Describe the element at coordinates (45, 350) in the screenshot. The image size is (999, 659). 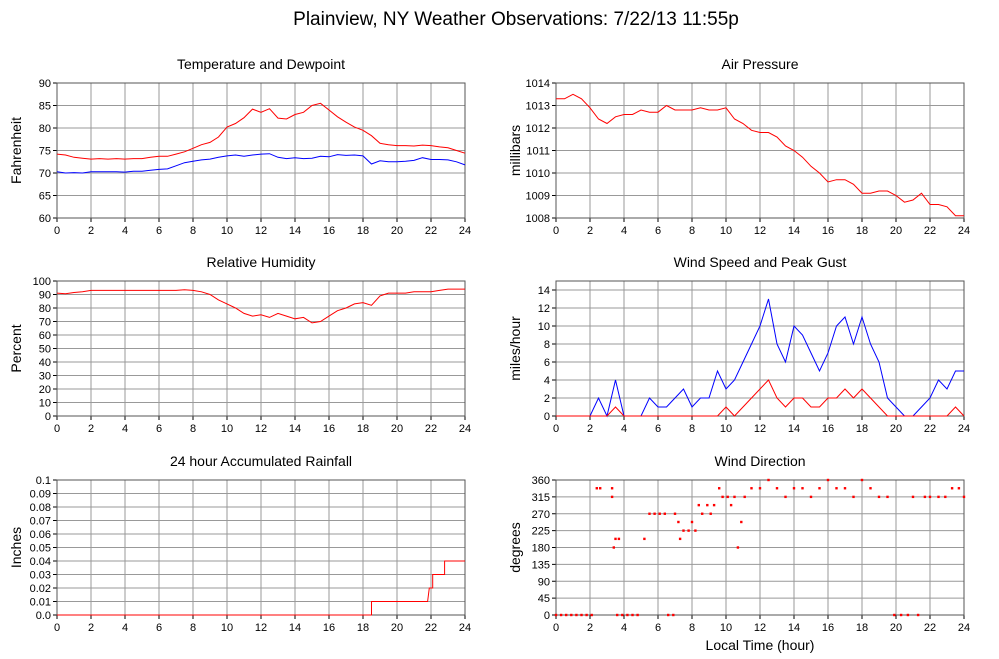
I see `y-tick-label: 50` at that location.